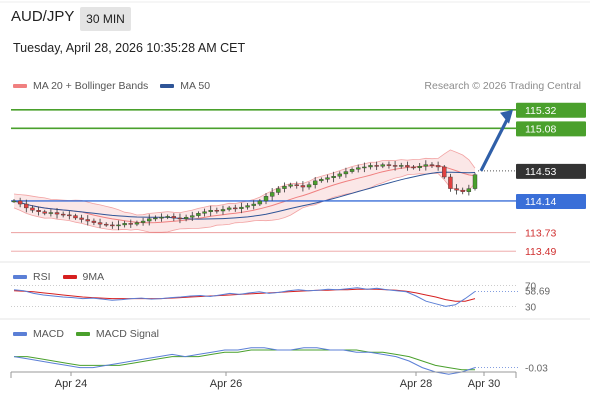 Image resolution: width=590 pixels, height=400 pixels. What do you see at coordinates (105, 19) in the screenshot?
I see `timeframe-badge: 30 MIN` at bounding box center [105, 19].